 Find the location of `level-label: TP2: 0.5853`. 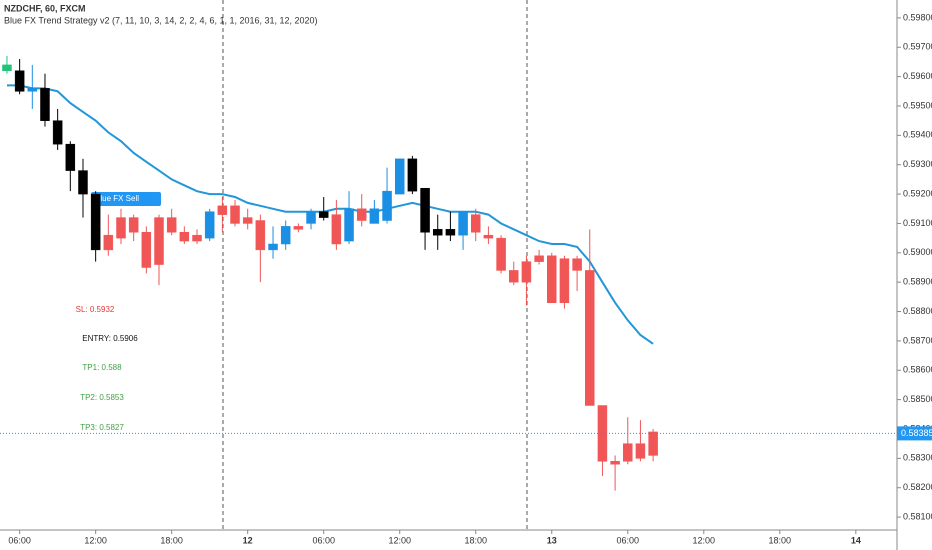

level-label: TP2: 0.5853 is located at coordinates (102, 397).